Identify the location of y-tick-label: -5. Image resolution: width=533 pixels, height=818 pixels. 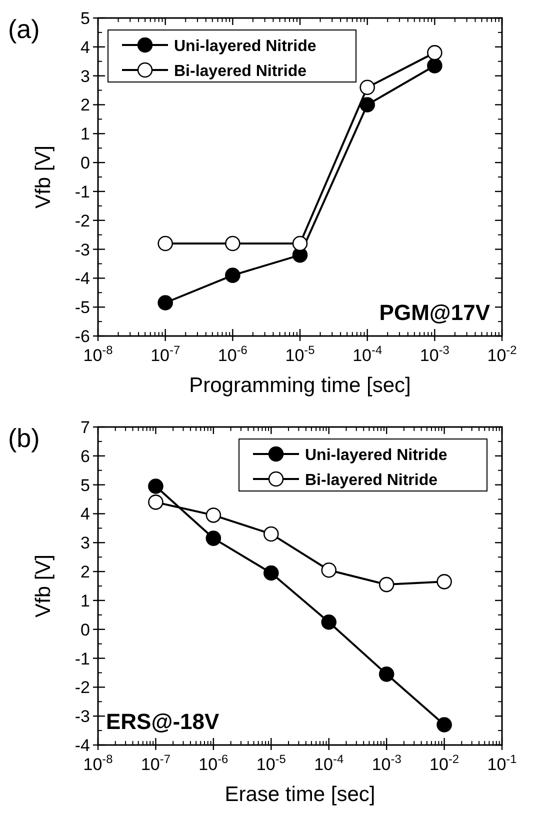
(82, 308).